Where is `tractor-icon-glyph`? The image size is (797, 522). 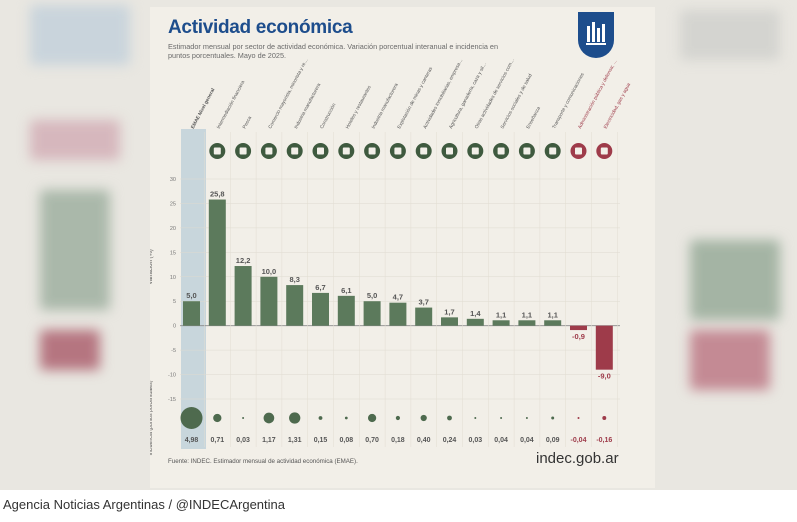 tractor-icon-glyph is located at coordinates (449, 151).